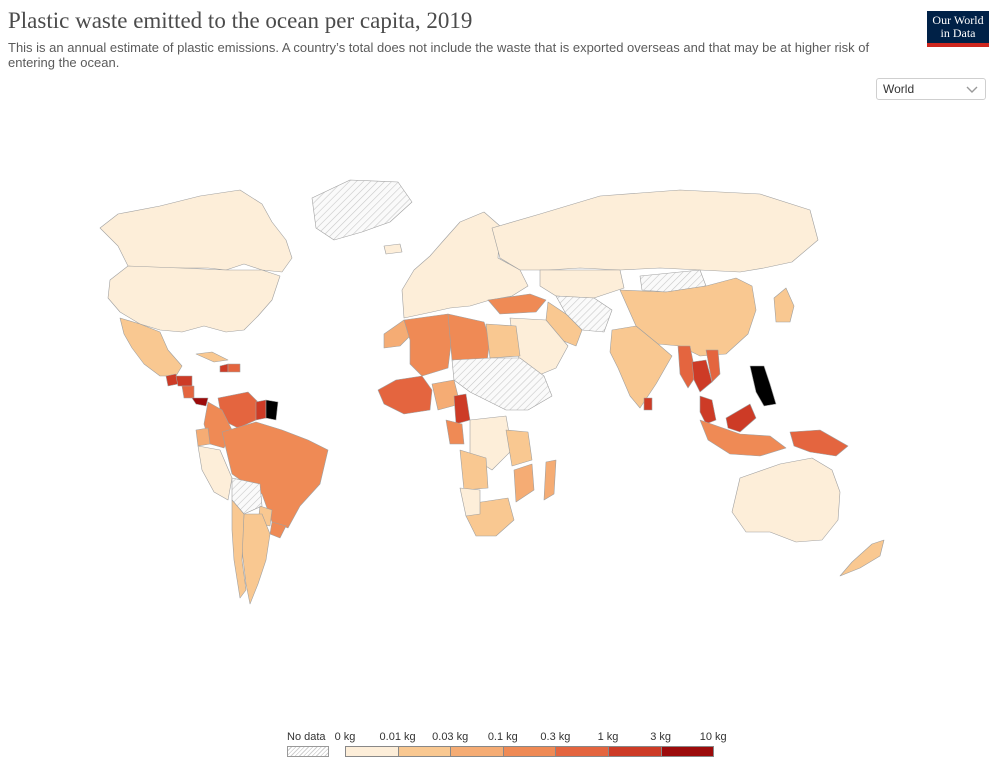 This screenshot has height=775, width=999. What do you see at coordinates (200, 402) in the screenshot?
I see `region-panama: Panama` at bounding box center [200, 402].